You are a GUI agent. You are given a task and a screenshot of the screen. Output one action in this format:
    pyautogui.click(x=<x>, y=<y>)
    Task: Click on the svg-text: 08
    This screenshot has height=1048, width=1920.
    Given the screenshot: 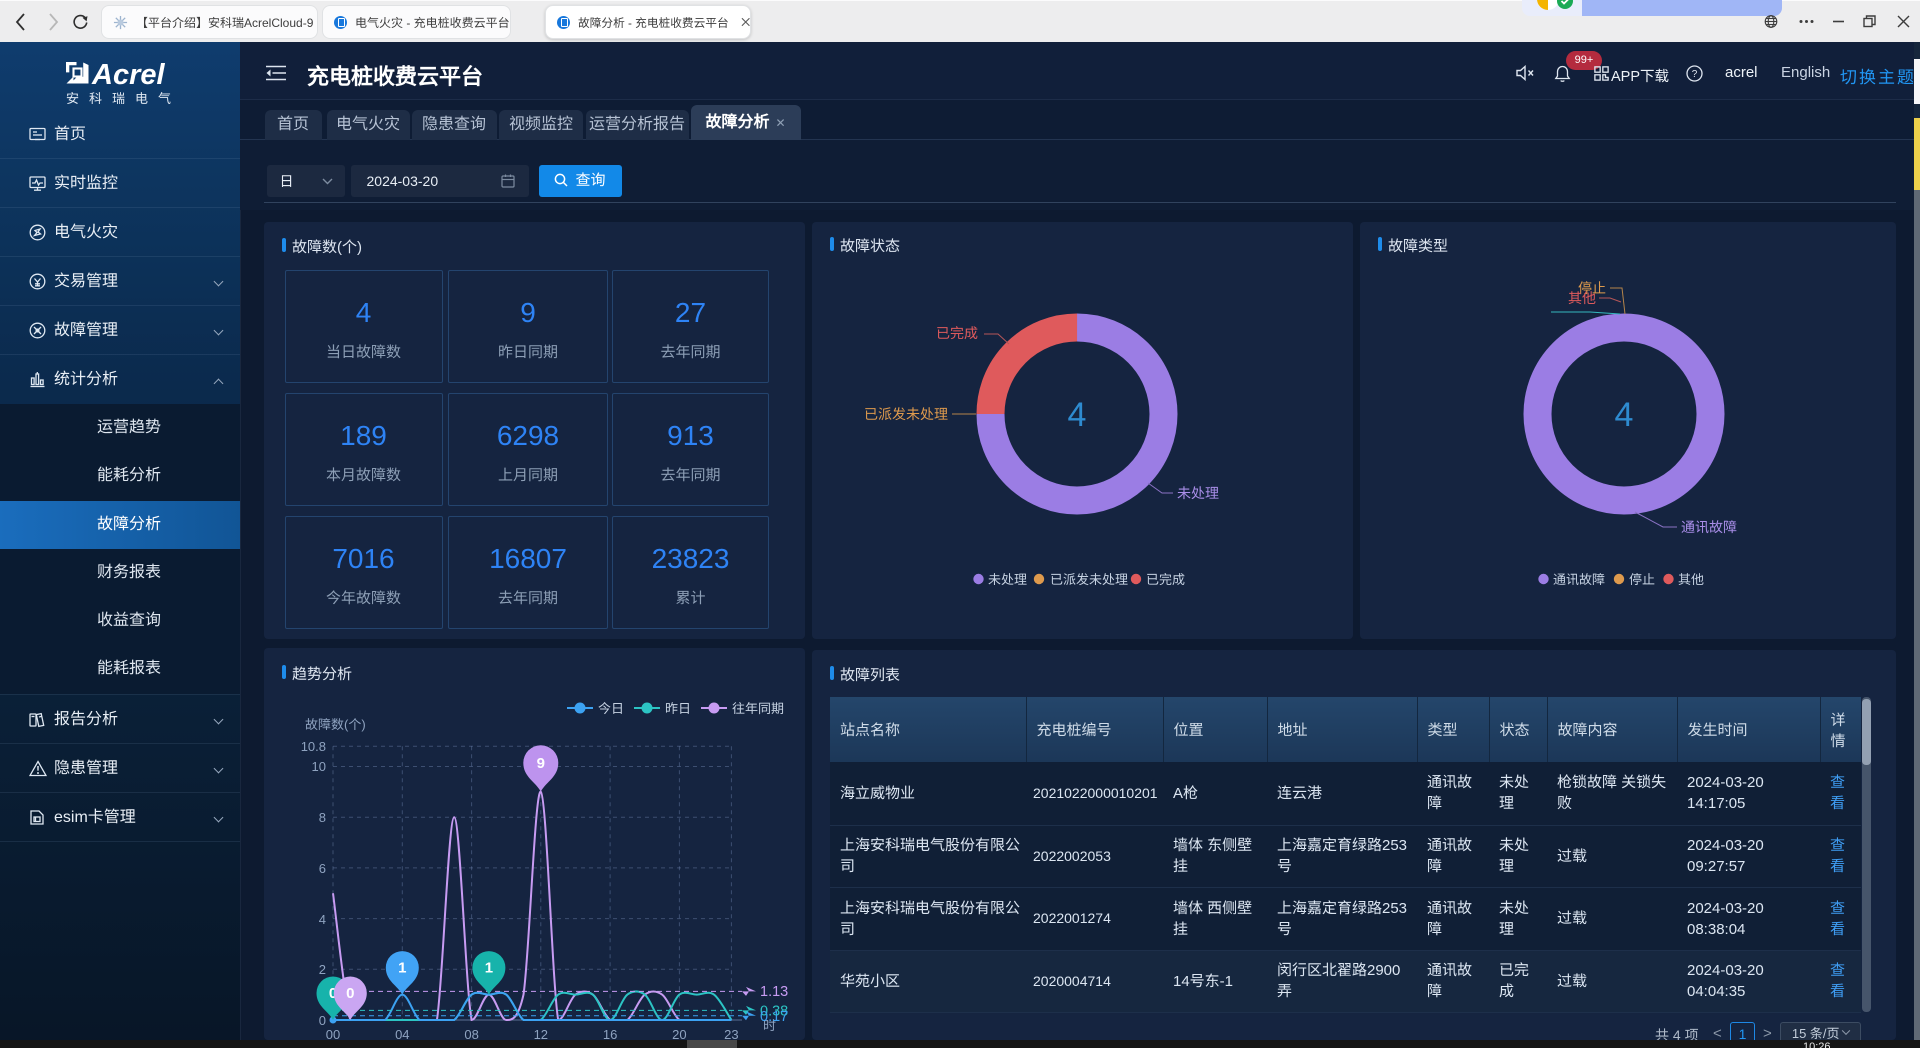 What is the action you would take?
    pyautogui.click(x=471, y=1033)
    